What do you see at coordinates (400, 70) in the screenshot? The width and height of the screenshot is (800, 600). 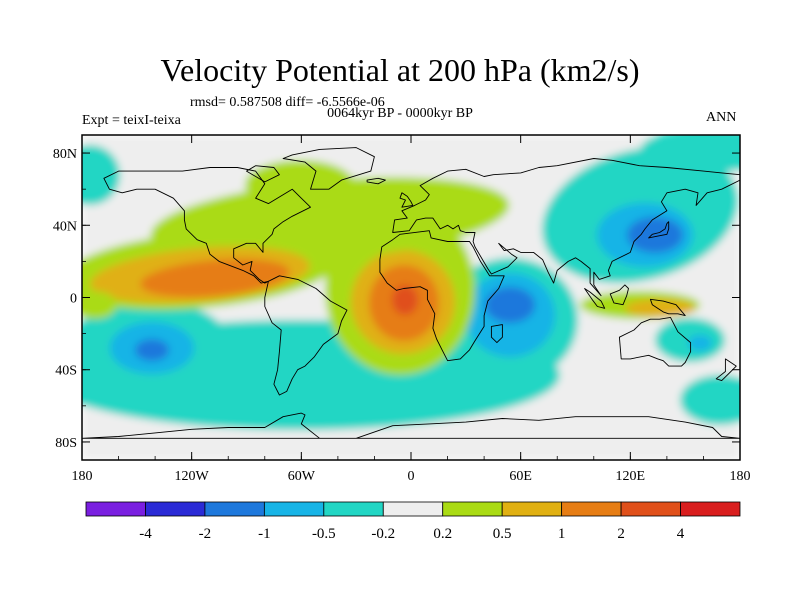 I see `chart-title: Velocity Potential at 200 hPa (km2/s)` at bounding box center [400, 70].